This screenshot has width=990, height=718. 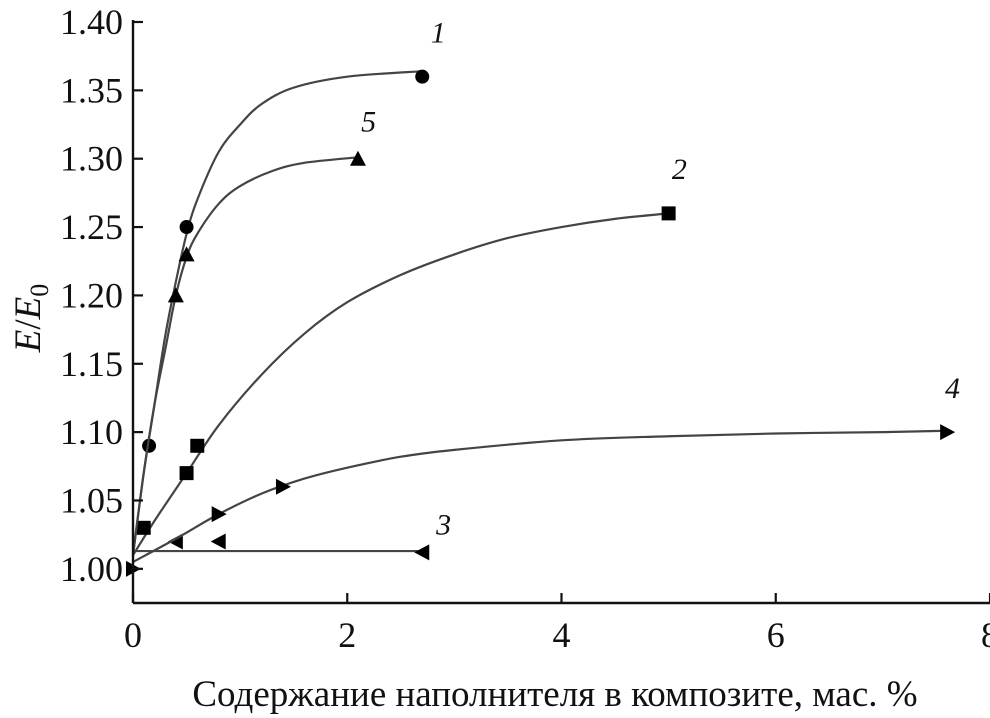 What do you see at coordinates (347, 635) in the screenshot?
I see `x-tick-label: 2` at bounding box center [347, 635].